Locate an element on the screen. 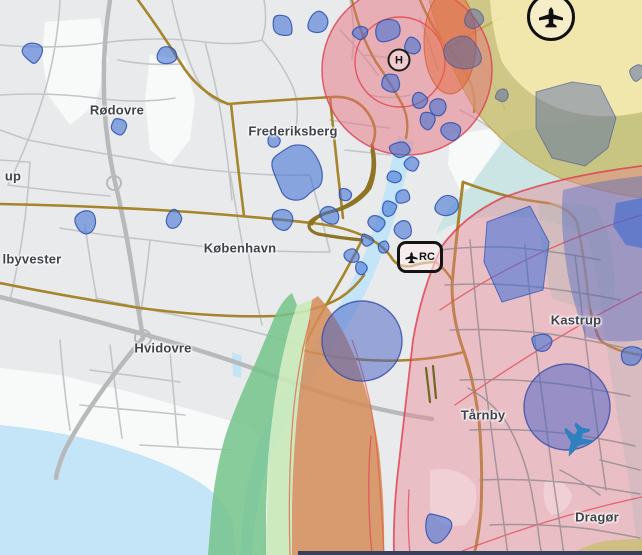 This screenshot has height=555, width=642. helipad-letter: H is located at coordinates (399, 60).